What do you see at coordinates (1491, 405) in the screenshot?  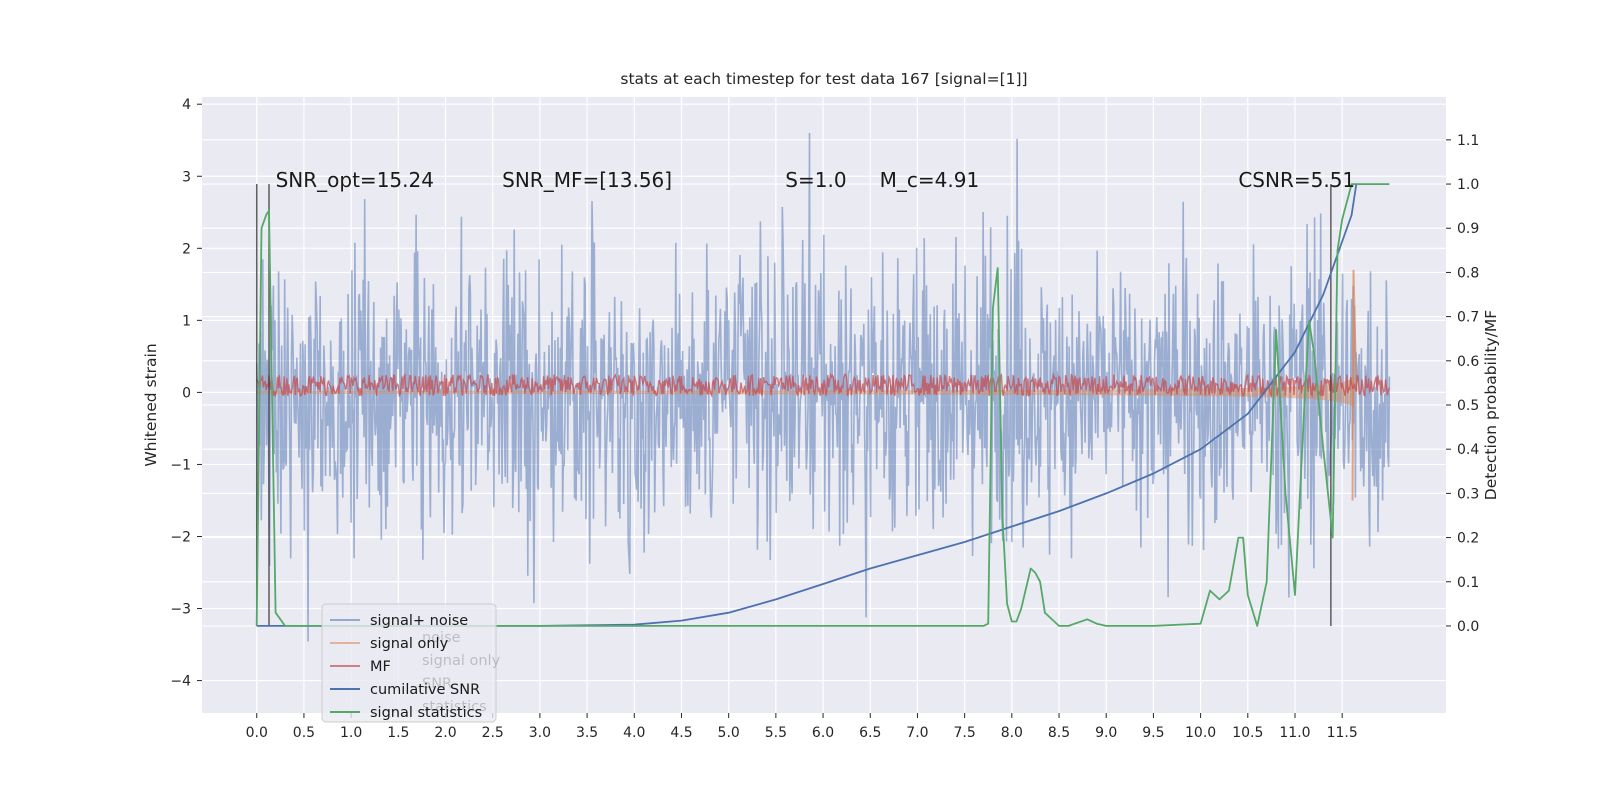 I see `y-axis-label-right: Detection probability/MF` at bounding box center [1491, 405].